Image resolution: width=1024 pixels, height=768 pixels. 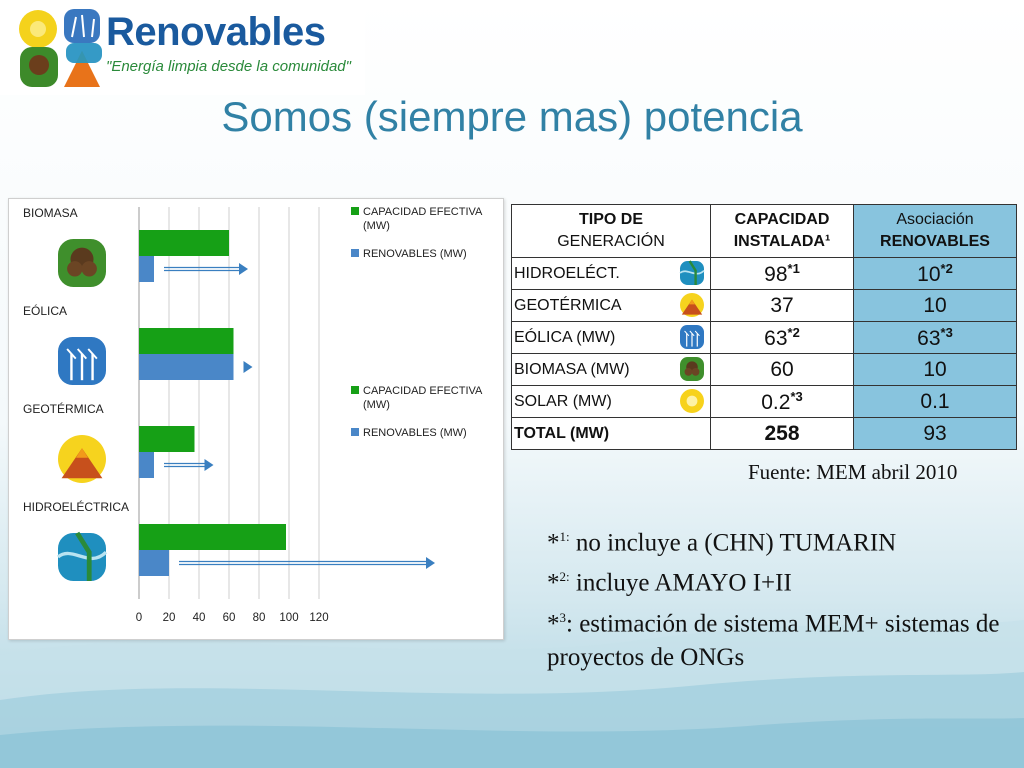 What do you see at coordinates (288, 618) in the screenshot?
I see `x-tick-label: 100` at bounding box center [288, 618].